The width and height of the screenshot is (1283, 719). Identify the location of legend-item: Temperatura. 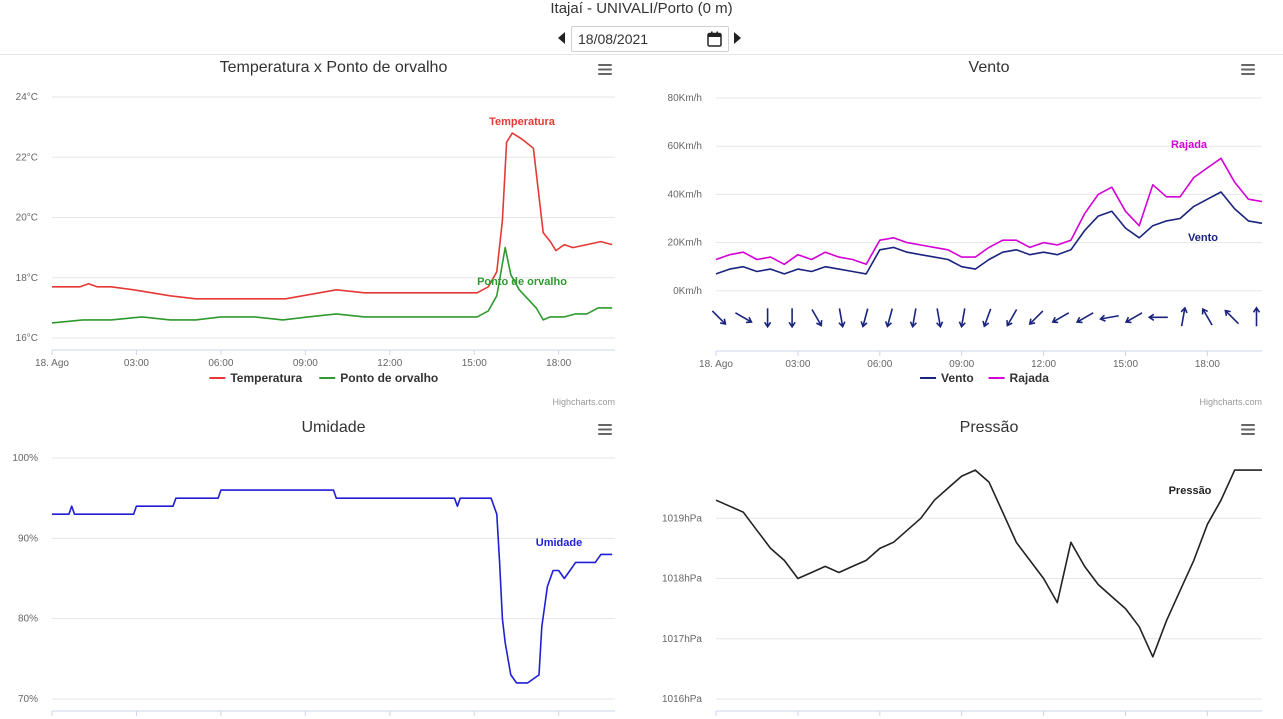
(255, 378).